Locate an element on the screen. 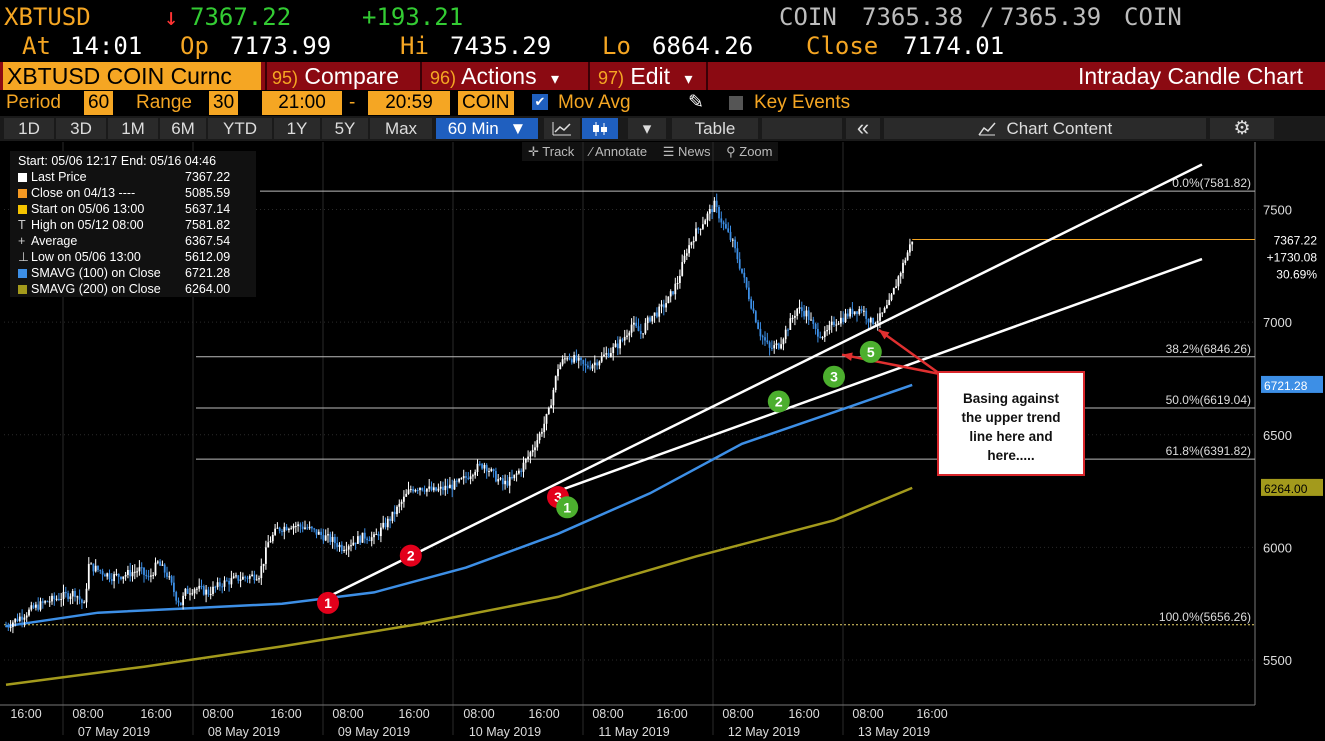 The width and height of the screenshot is (1325, 741). collapse-icon: « is located at coordinates (863, 128).